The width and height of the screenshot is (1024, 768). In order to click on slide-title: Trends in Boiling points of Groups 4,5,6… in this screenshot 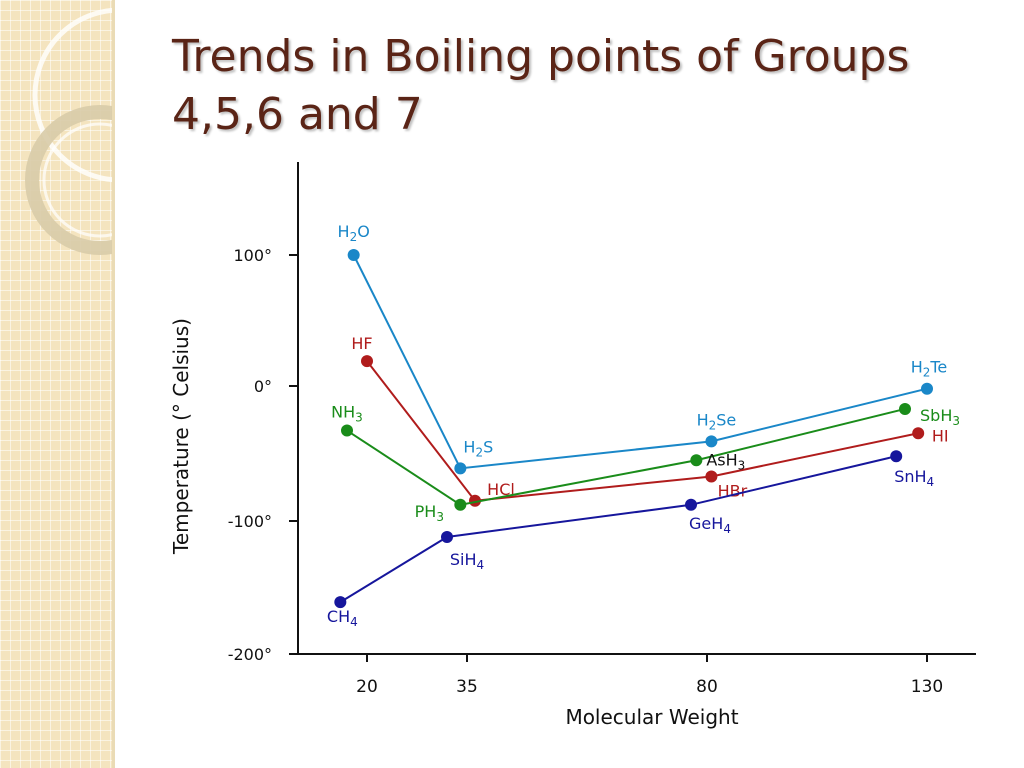, I will do `click(541, 85)`.